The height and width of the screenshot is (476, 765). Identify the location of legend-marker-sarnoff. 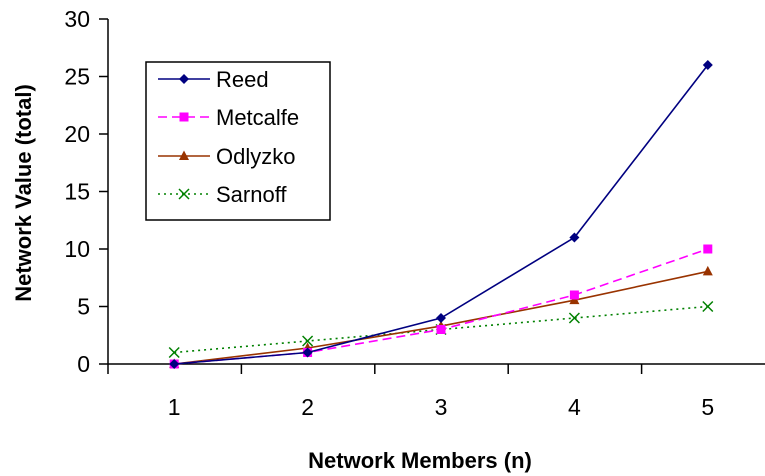
(184, 194).